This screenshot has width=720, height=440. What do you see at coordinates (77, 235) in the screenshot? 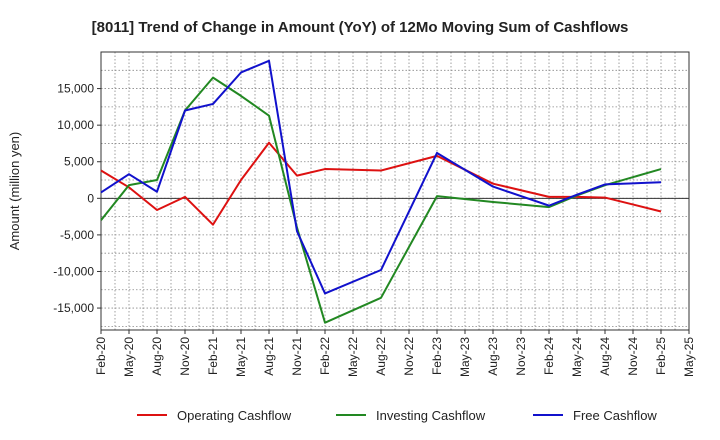
I see `y-tick-label: -5,000` at bounding box center [77, 235].